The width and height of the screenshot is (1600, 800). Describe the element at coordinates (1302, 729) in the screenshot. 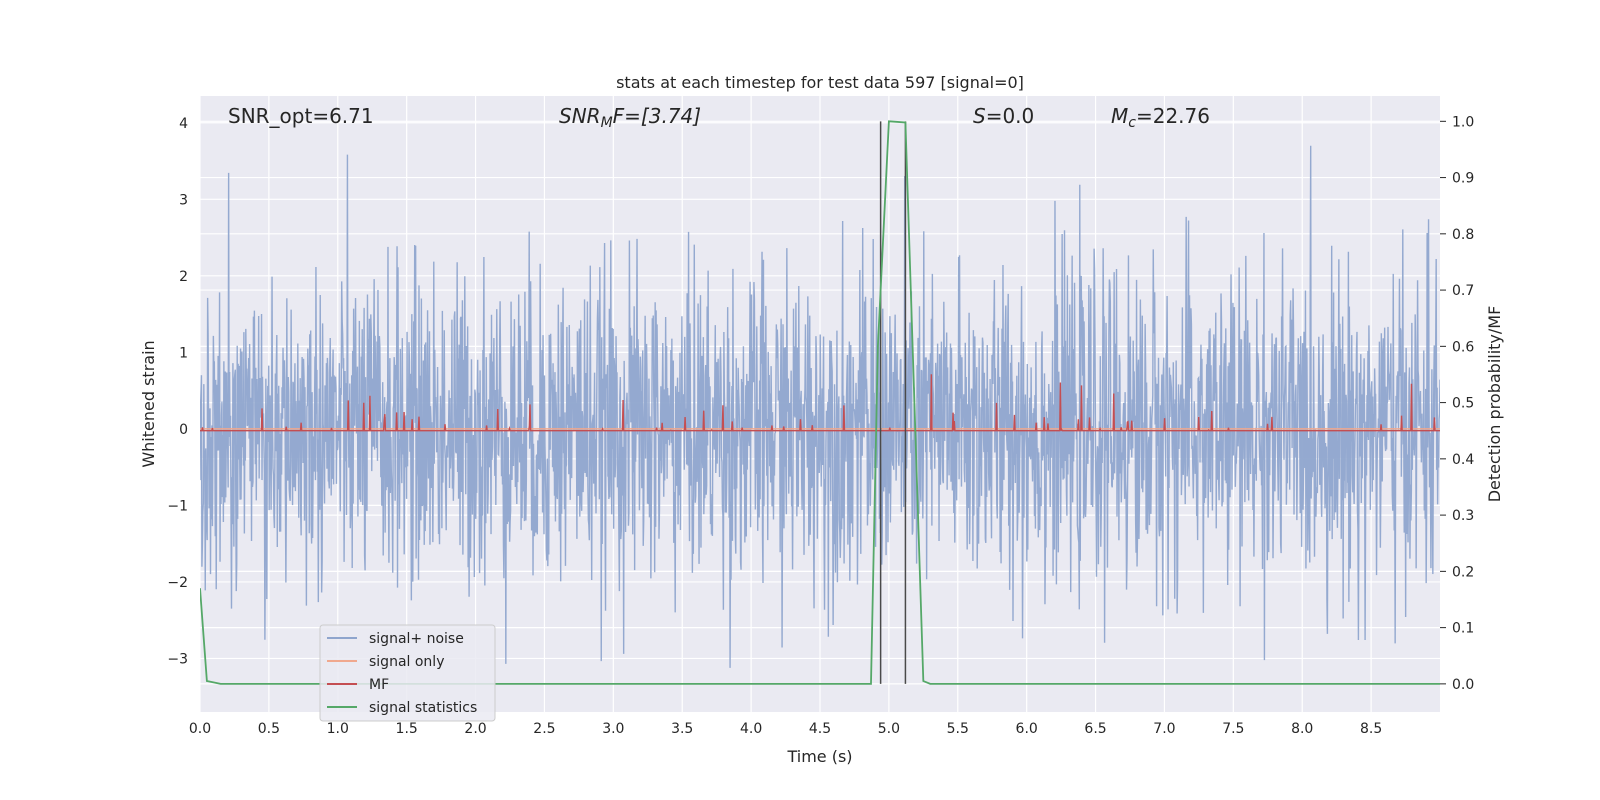

I see `x-tick-label: 8.0` at that location.